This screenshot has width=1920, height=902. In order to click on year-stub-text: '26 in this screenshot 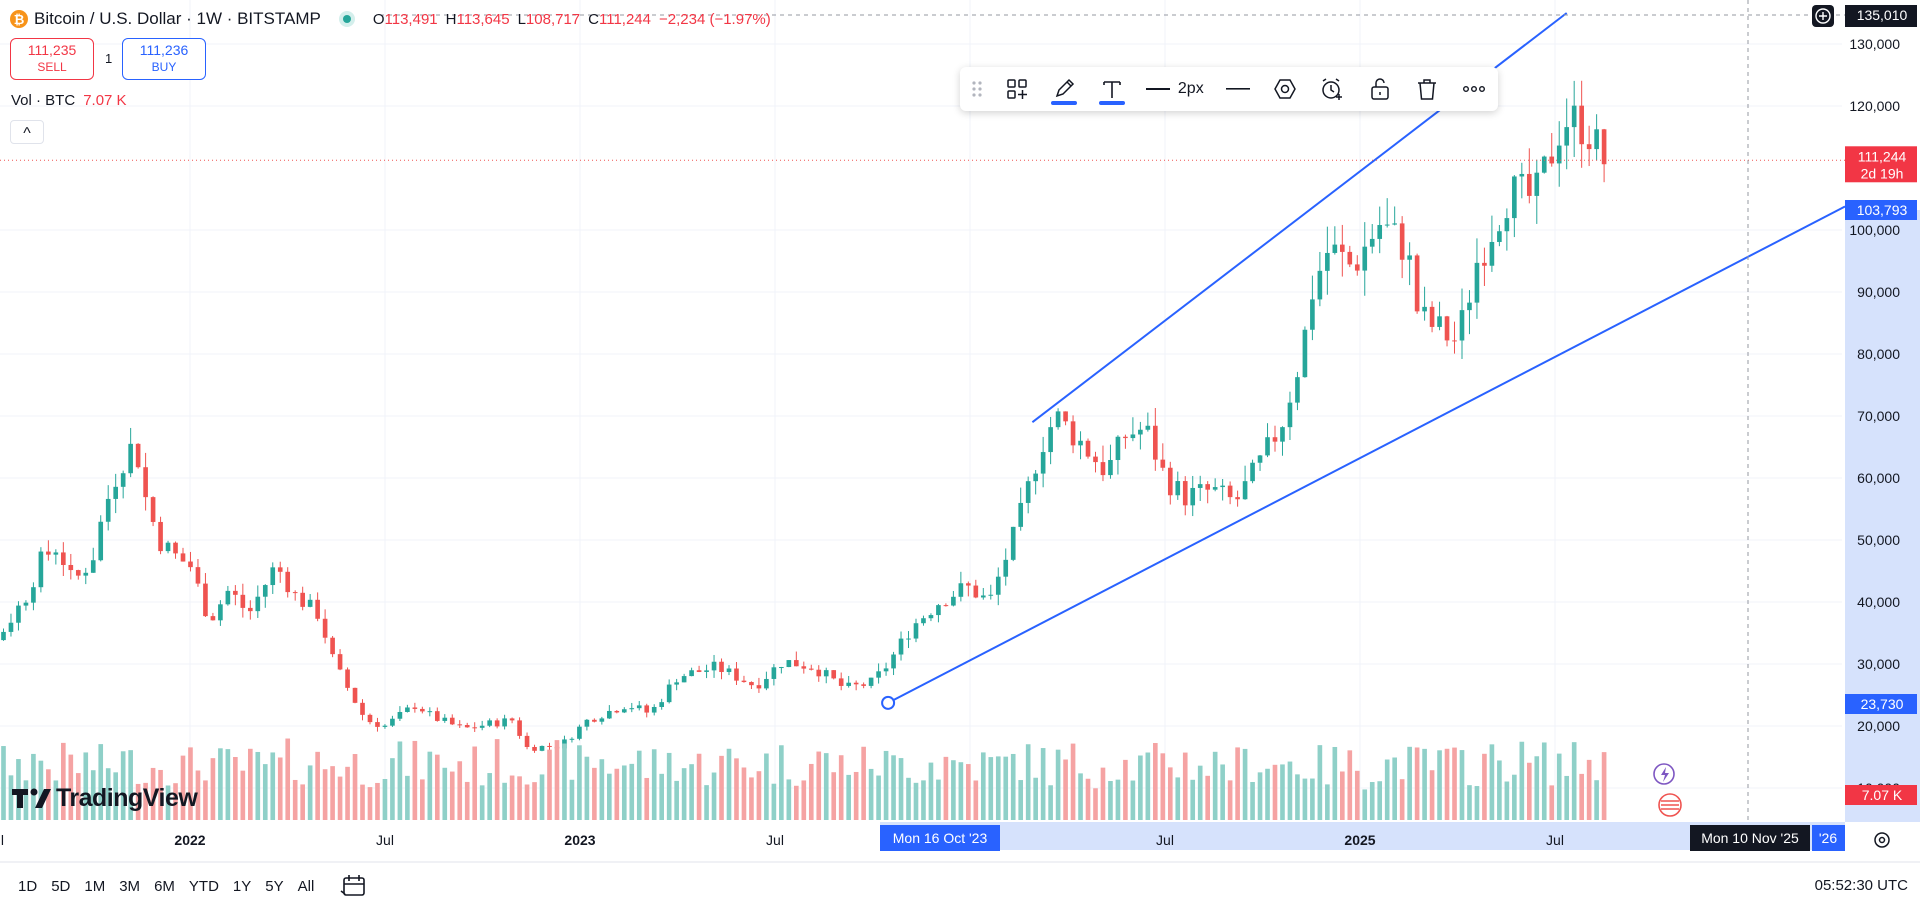, I will do `click(1828, 838)`.